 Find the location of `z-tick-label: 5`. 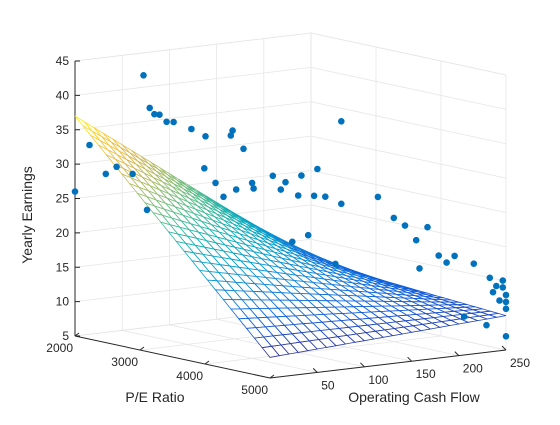

z-tick-label: 5 is located at coordinates (65, 336).